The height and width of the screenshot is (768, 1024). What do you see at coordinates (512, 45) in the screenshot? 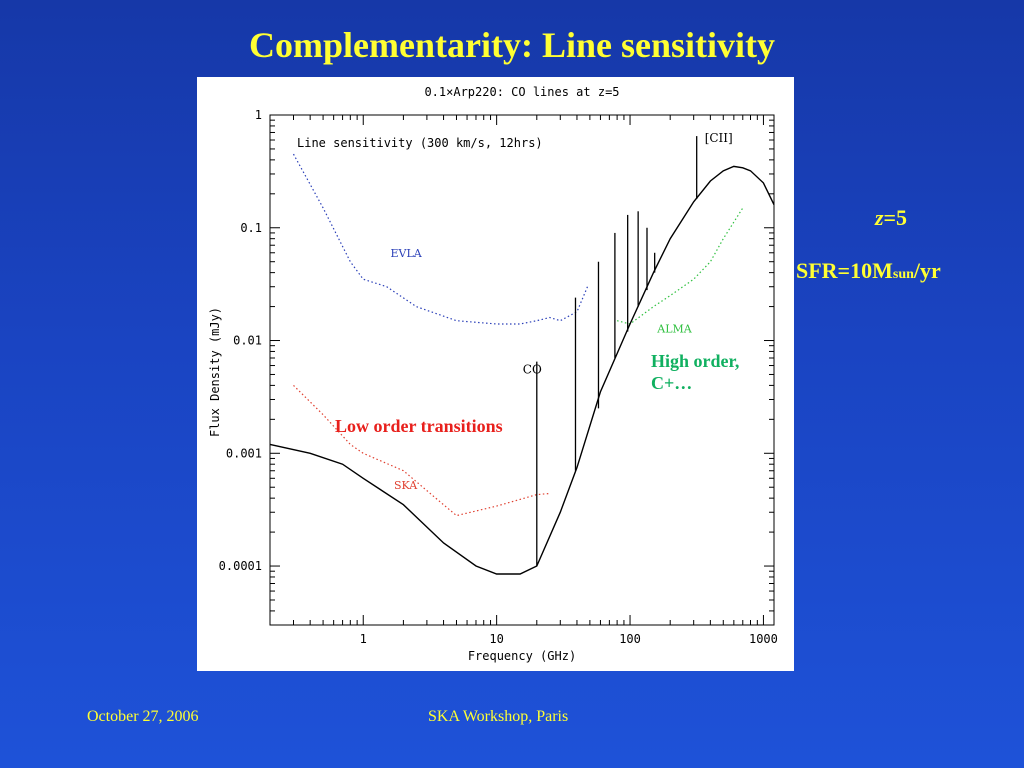
I see `slide-title: Complementarity: Line sensitivity` at bounding box center [512, 45].